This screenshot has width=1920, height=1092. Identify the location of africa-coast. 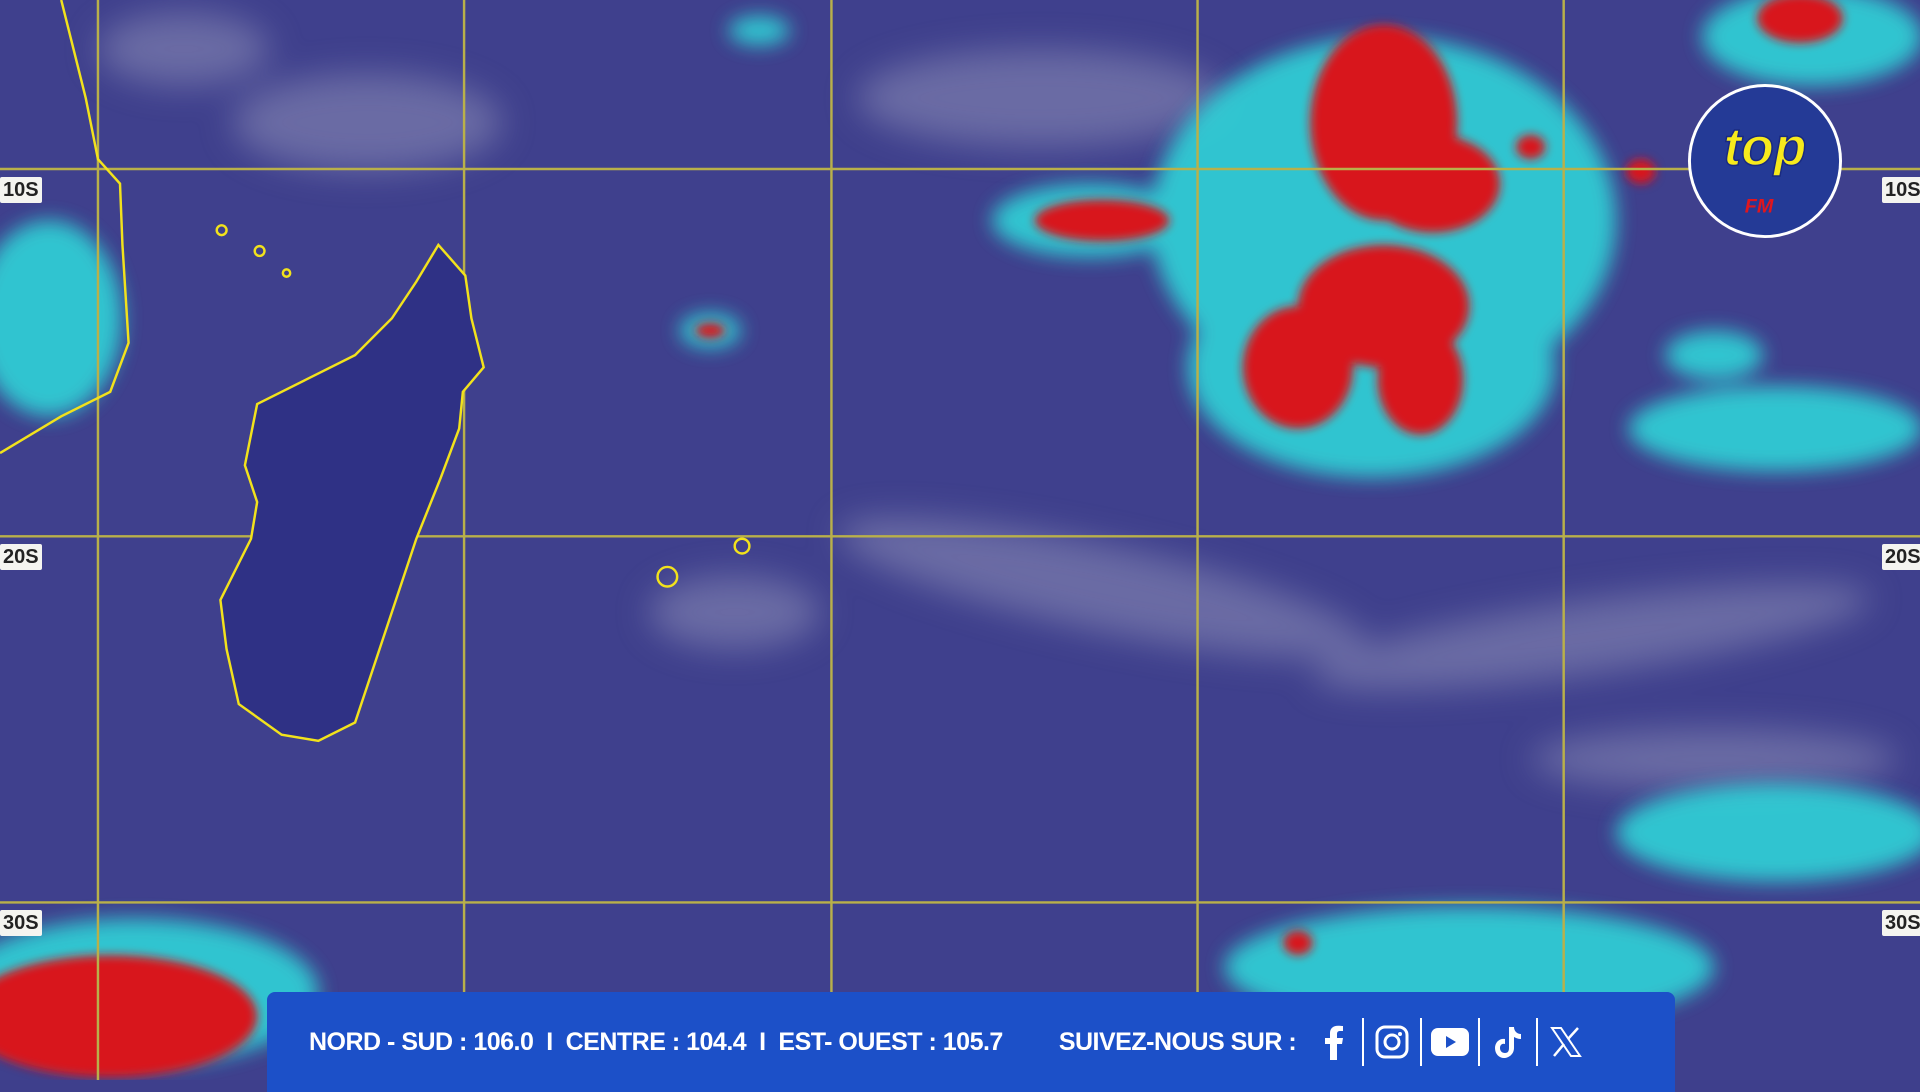
(65, 227).